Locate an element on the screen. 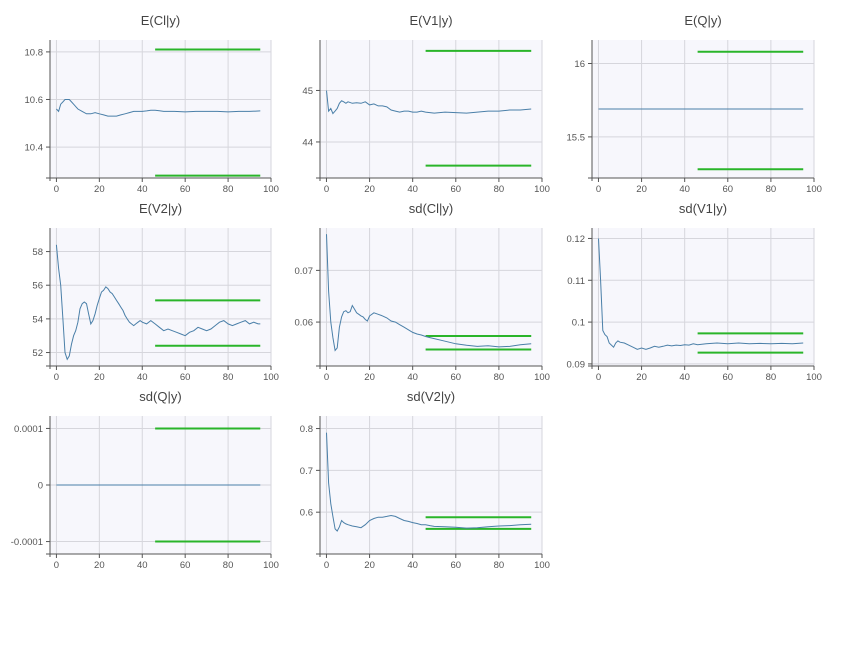 This screenshot has width=855, height=645. y-tick-label: 0.12 is located at coordinates (576, 239).